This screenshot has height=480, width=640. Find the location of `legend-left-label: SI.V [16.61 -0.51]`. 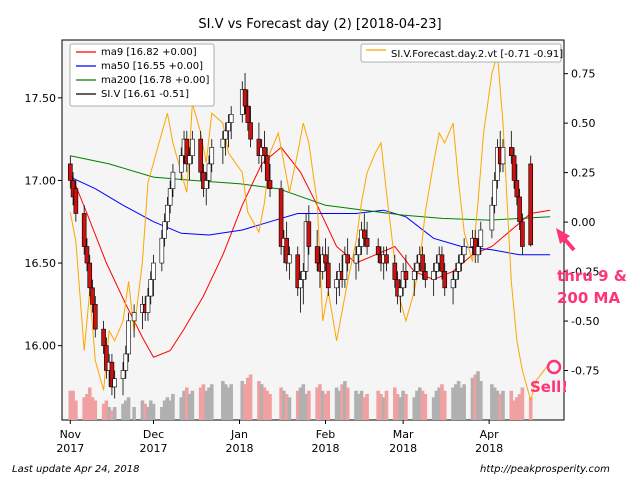

legend-left-label: SI.V [16.61 -0.51] is located at coordinates (145, 94).